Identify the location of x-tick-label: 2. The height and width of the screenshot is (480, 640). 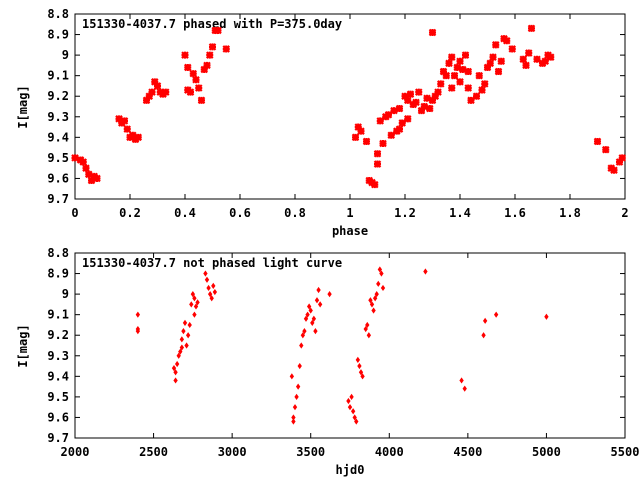
(624, 213).